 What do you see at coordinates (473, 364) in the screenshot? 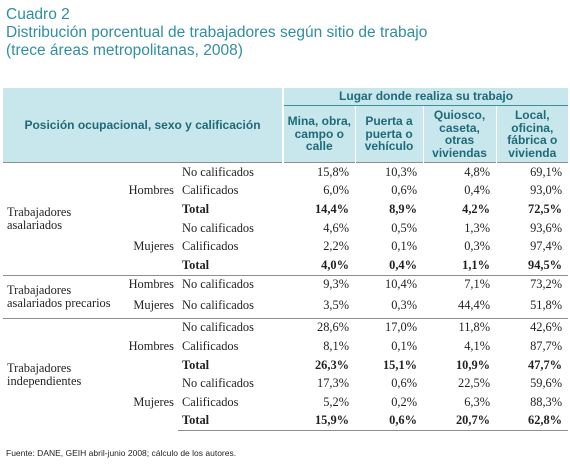
I see `cell-value: 10,9%` at bounding box center [473, 364].